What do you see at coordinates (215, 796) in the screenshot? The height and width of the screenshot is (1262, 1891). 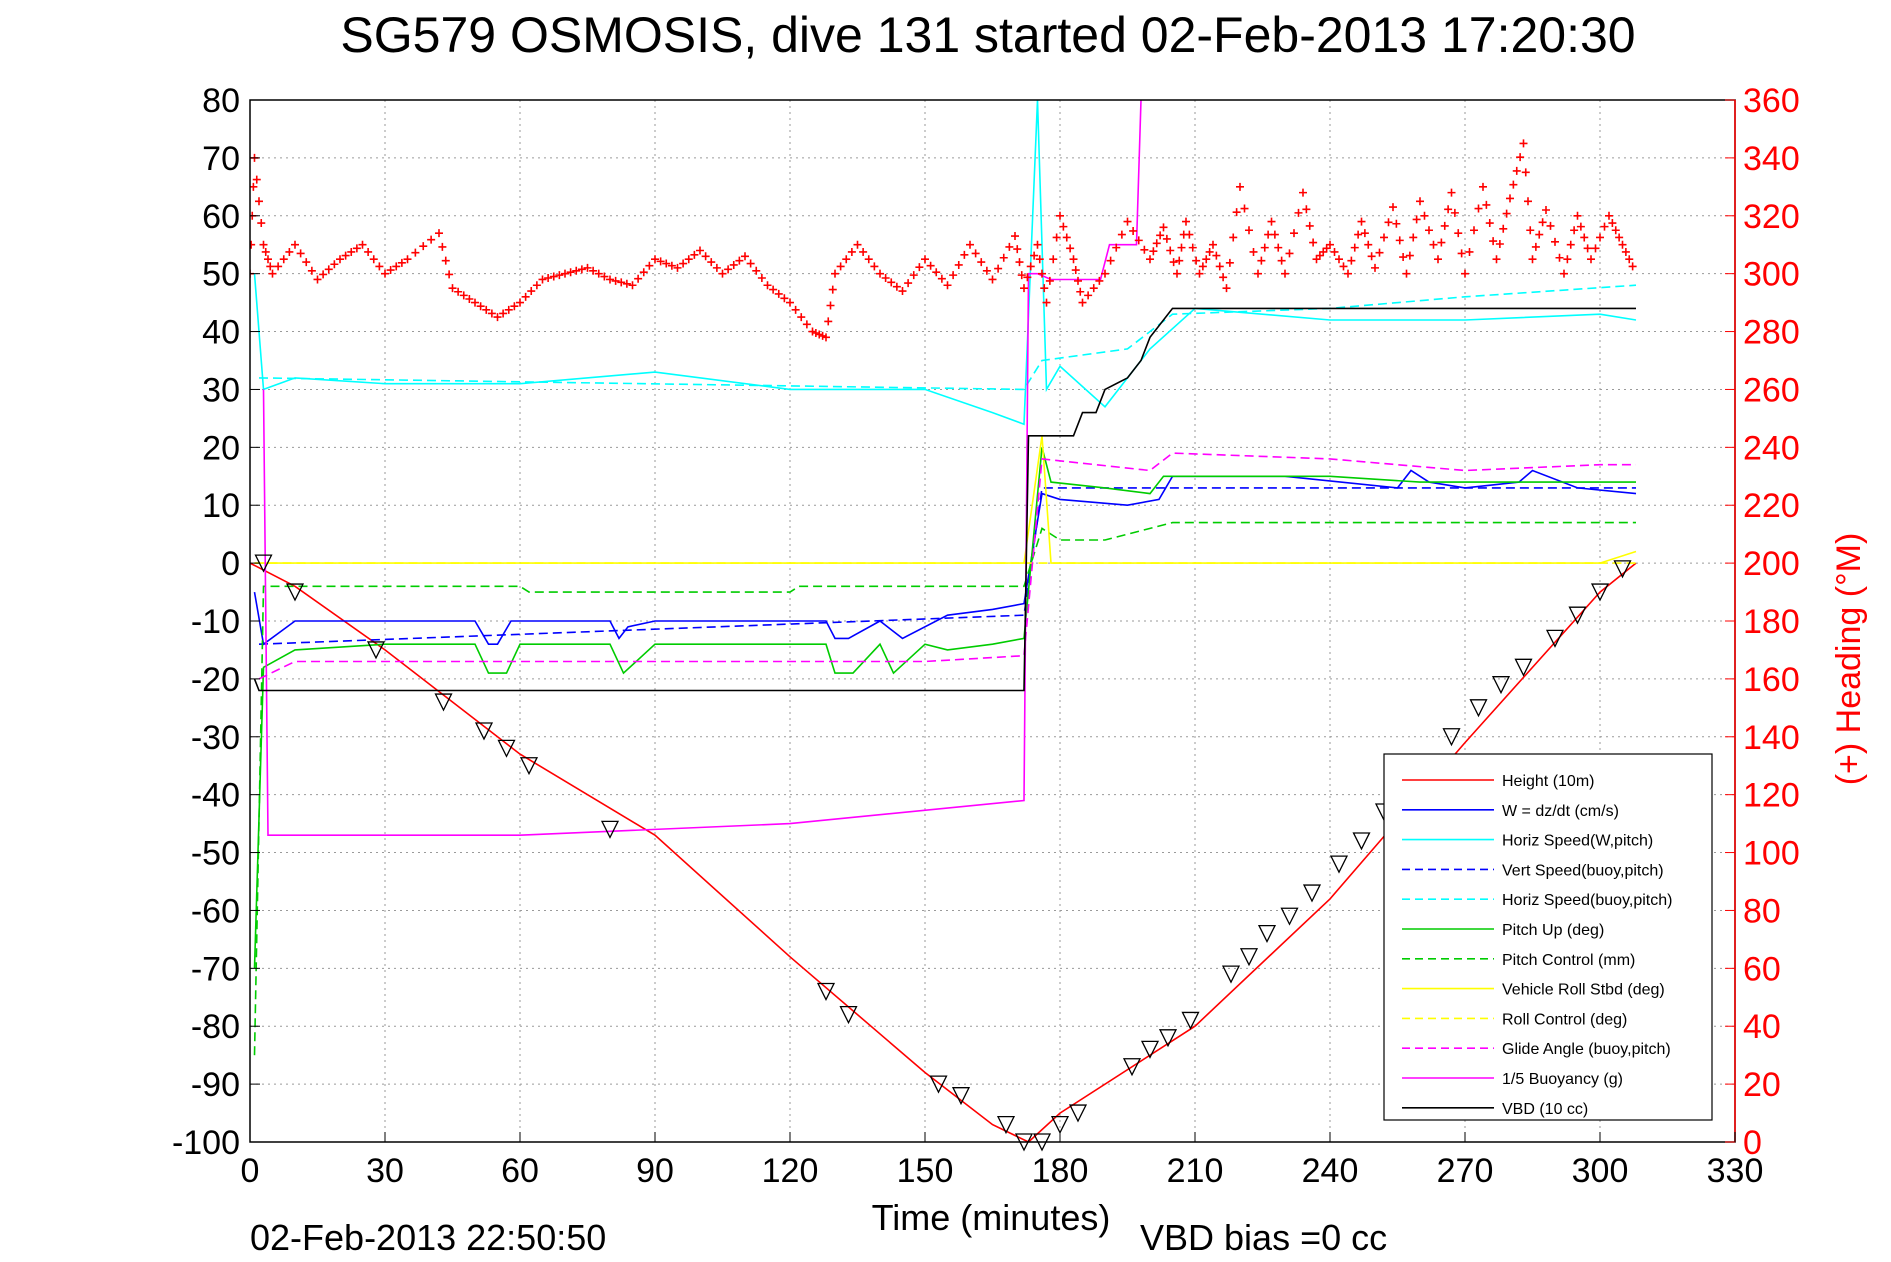 I see `left-tick-label: -40` at bounding box center [215, 796].